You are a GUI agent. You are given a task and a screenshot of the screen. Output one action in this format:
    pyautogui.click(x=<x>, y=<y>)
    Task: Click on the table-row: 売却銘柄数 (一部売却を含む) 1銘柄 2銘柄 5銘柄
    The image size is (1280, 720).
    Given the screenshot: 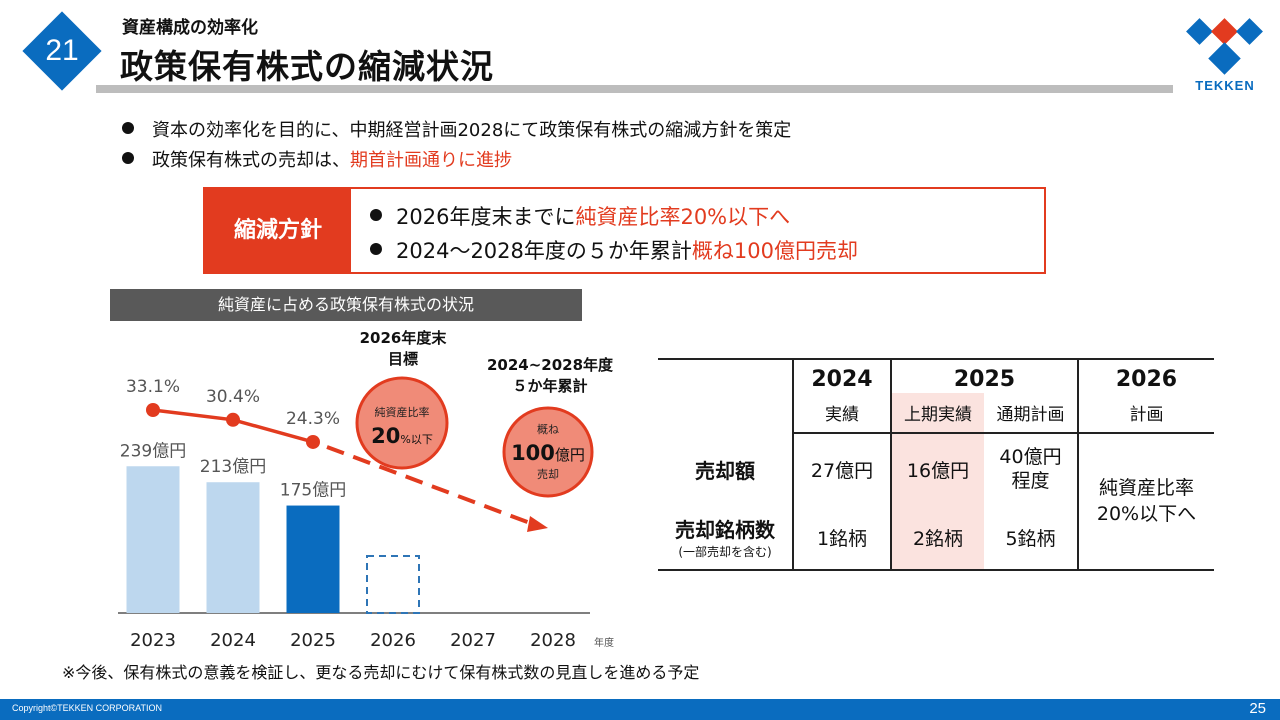 What is the action you would take?
    pyautogui.click(x=936, y=538)
    